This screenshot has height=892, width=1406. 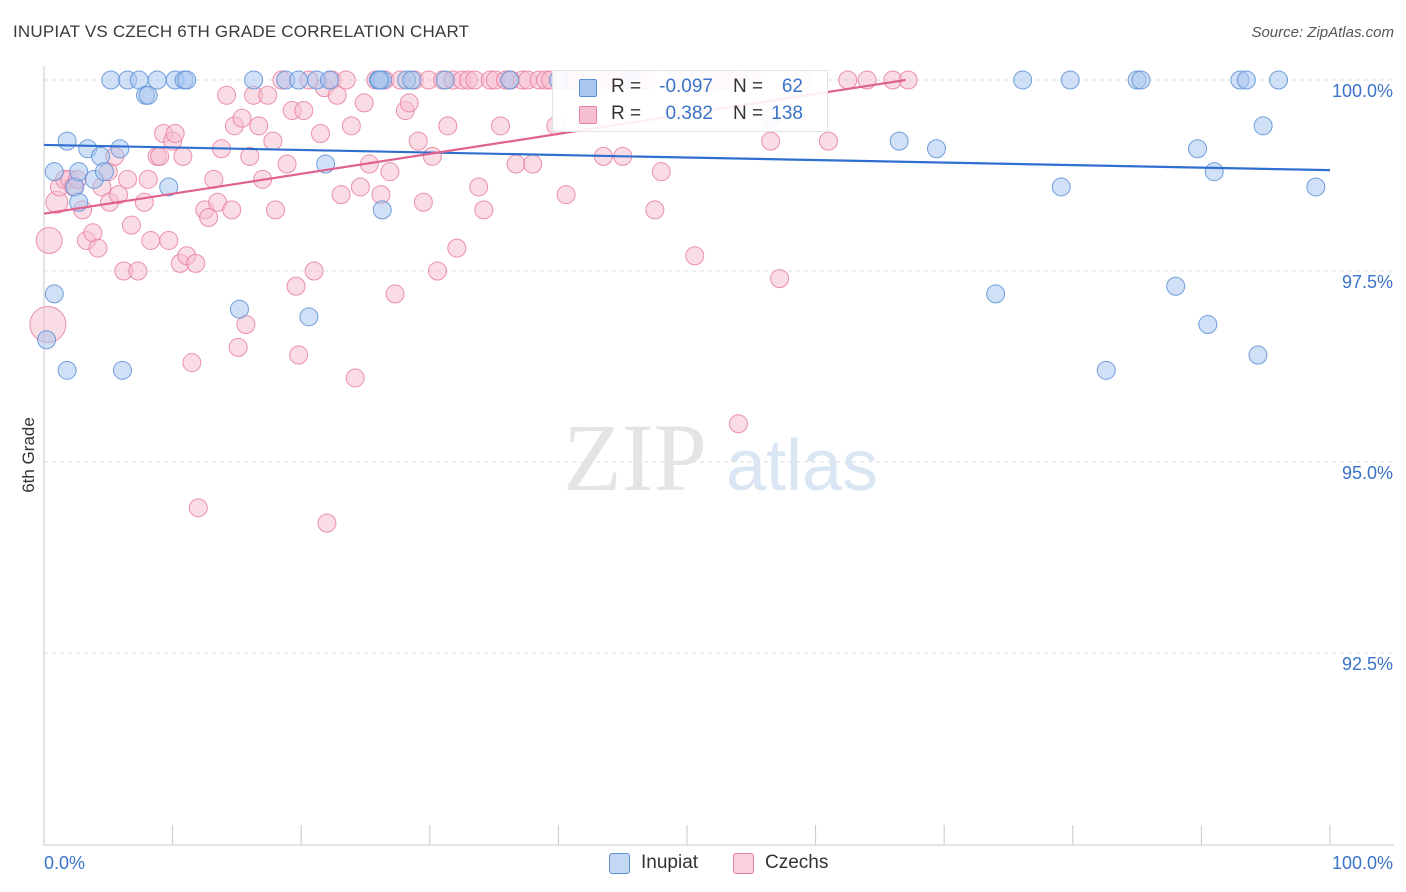 I want to click on x-tick-label-max: 100.0%, so click(x=1362, y=863).